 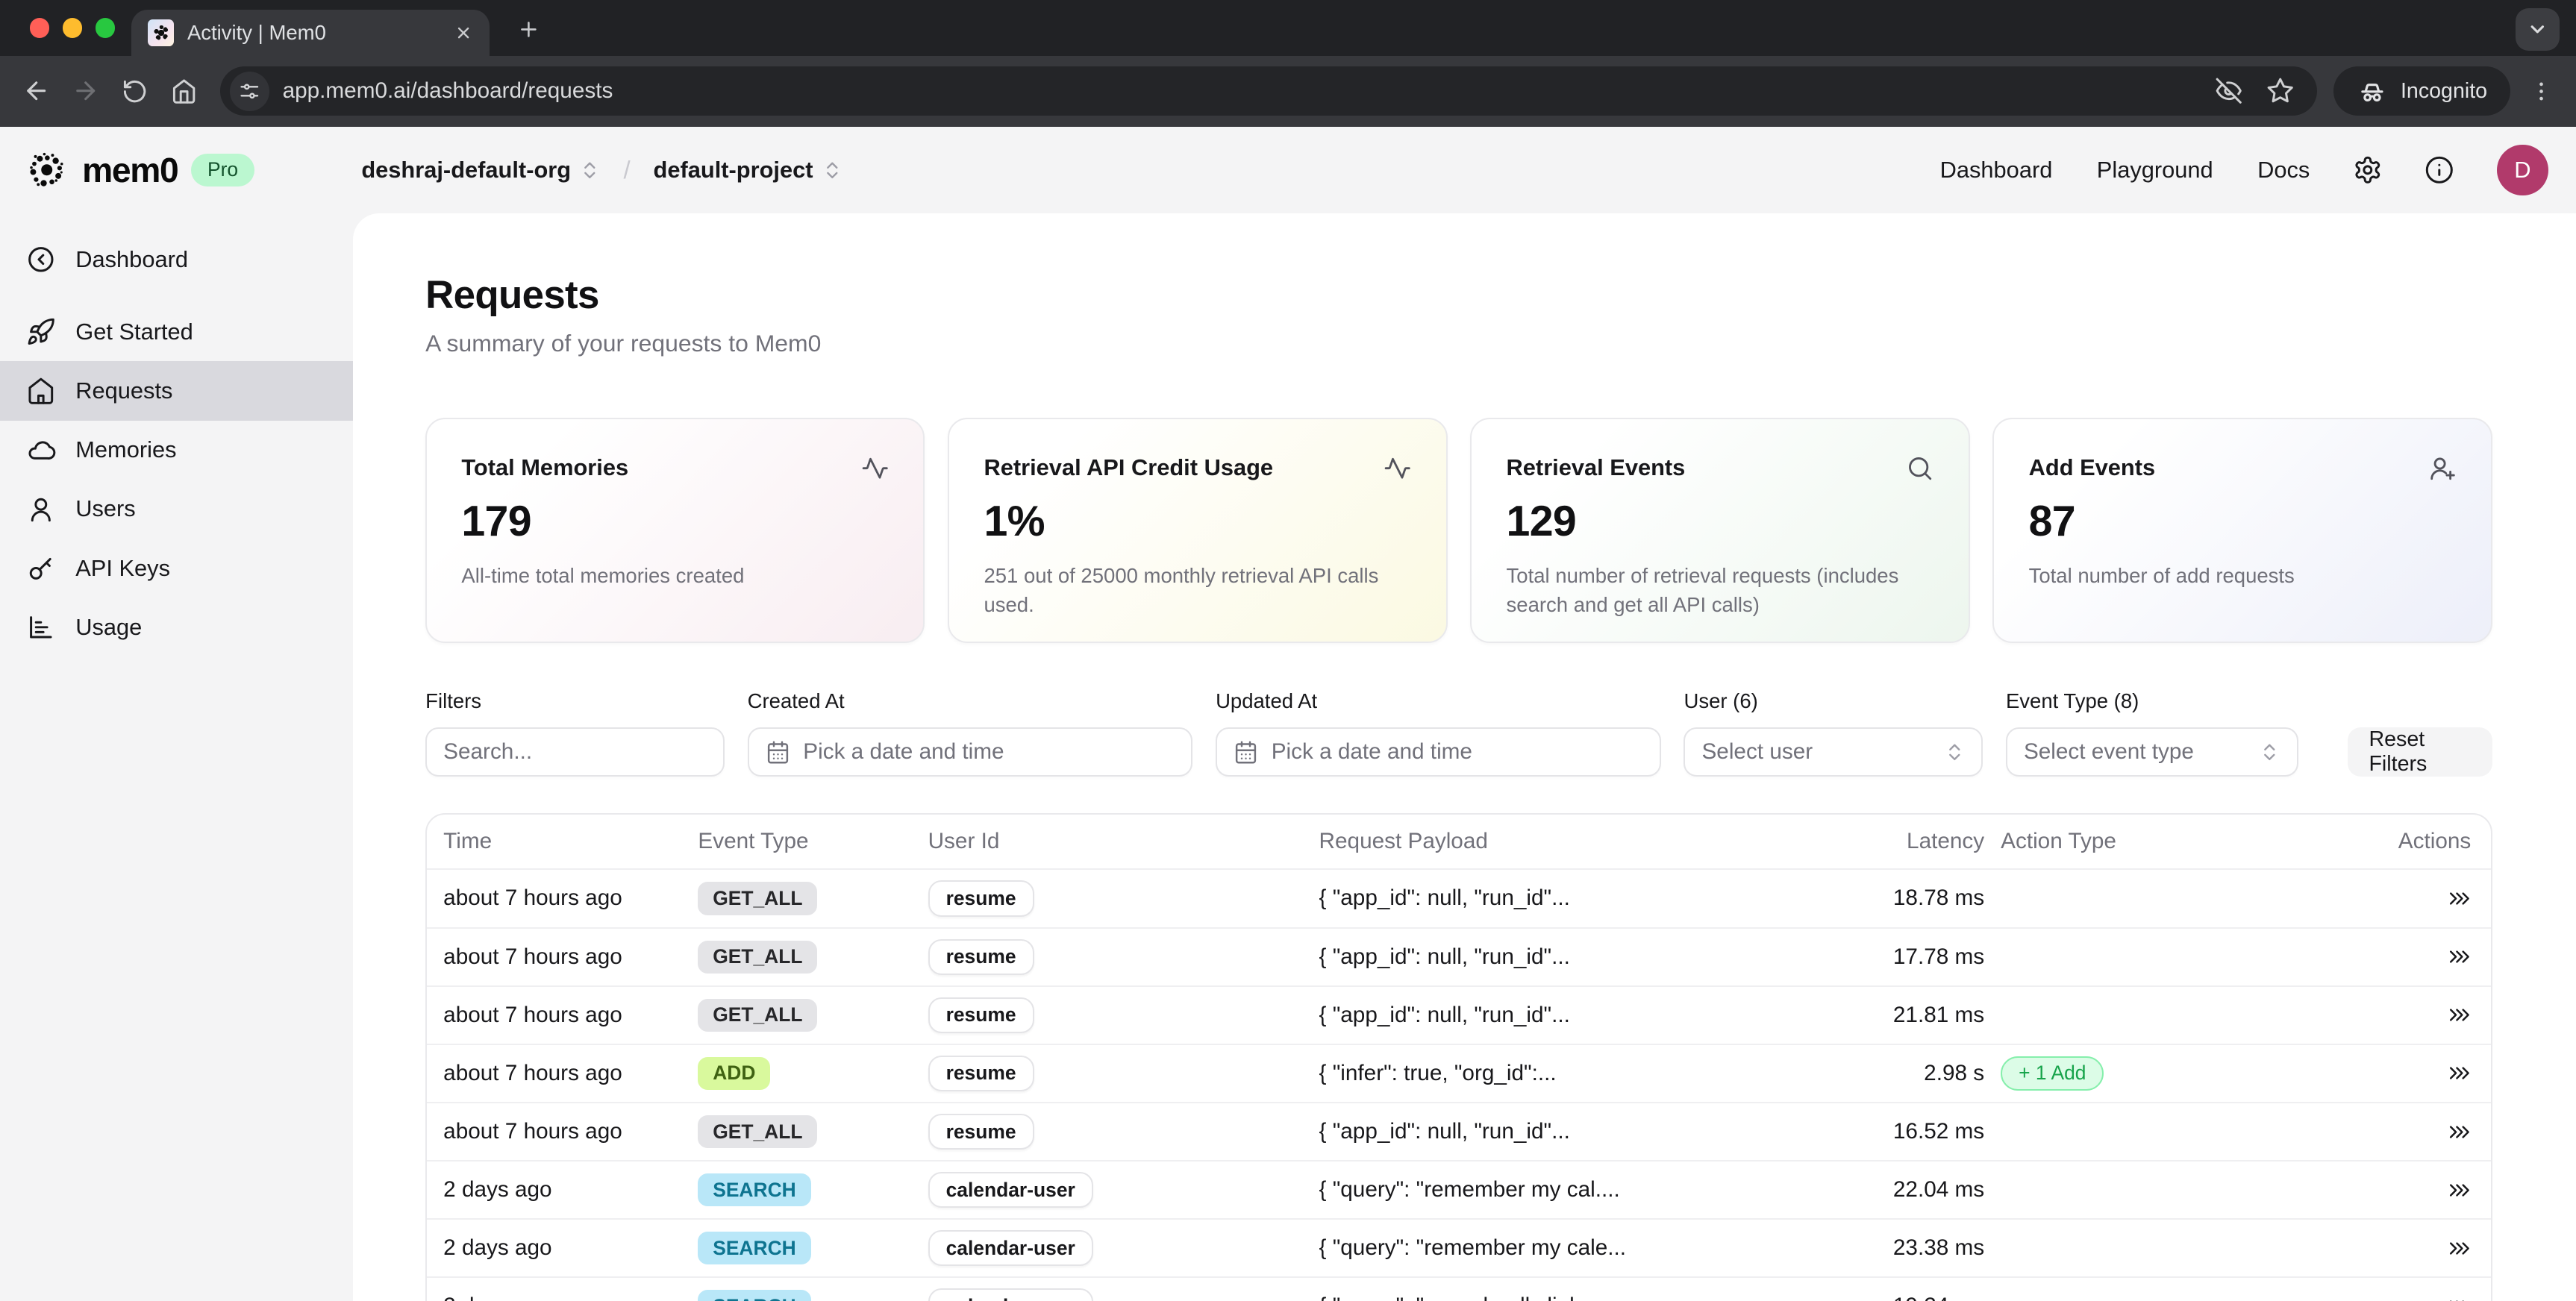 What do you see at coordinates (2542, 91) in the screenshot?
I see `browser-menu-kebab-icon` at bounding box center [2542, 91].